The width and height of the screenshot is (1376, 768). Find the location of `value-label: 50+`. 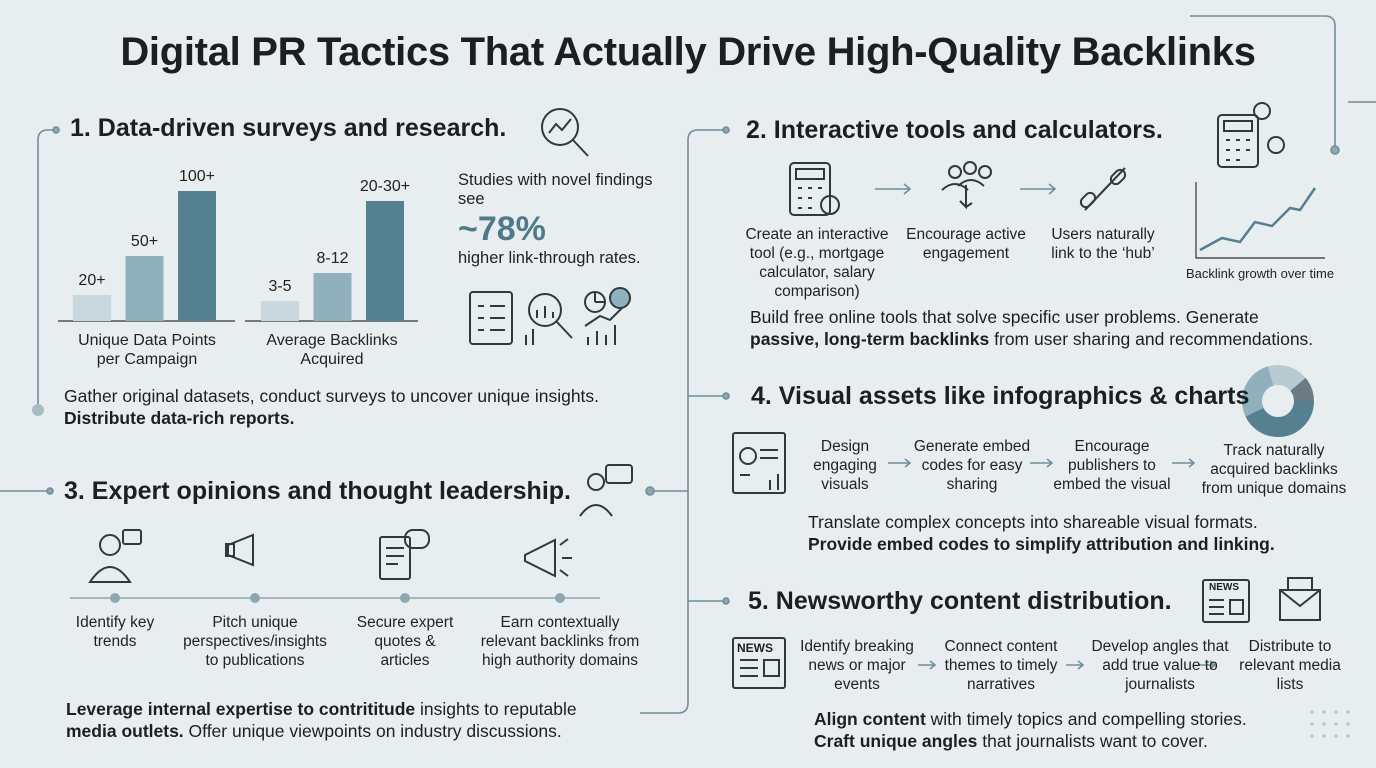

value-label: 50+ is located at coordinates (144, 241).